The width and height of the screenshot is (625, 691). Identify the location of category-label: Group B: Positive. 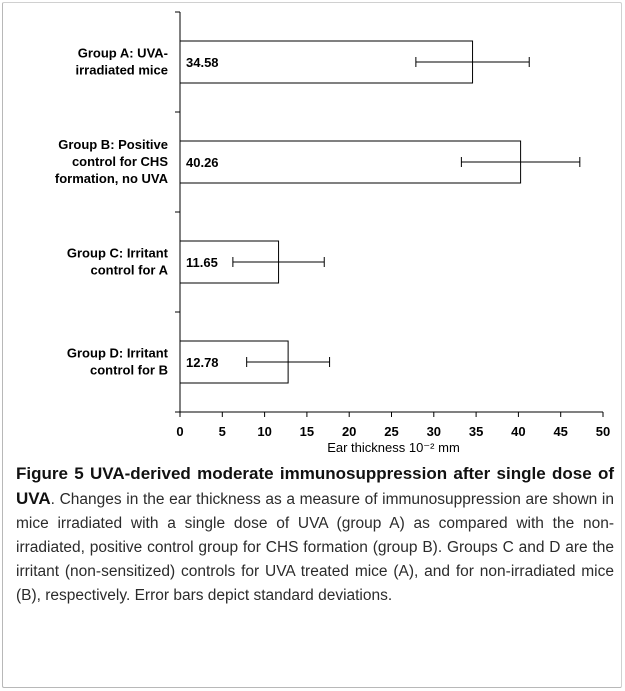
(113, 144).